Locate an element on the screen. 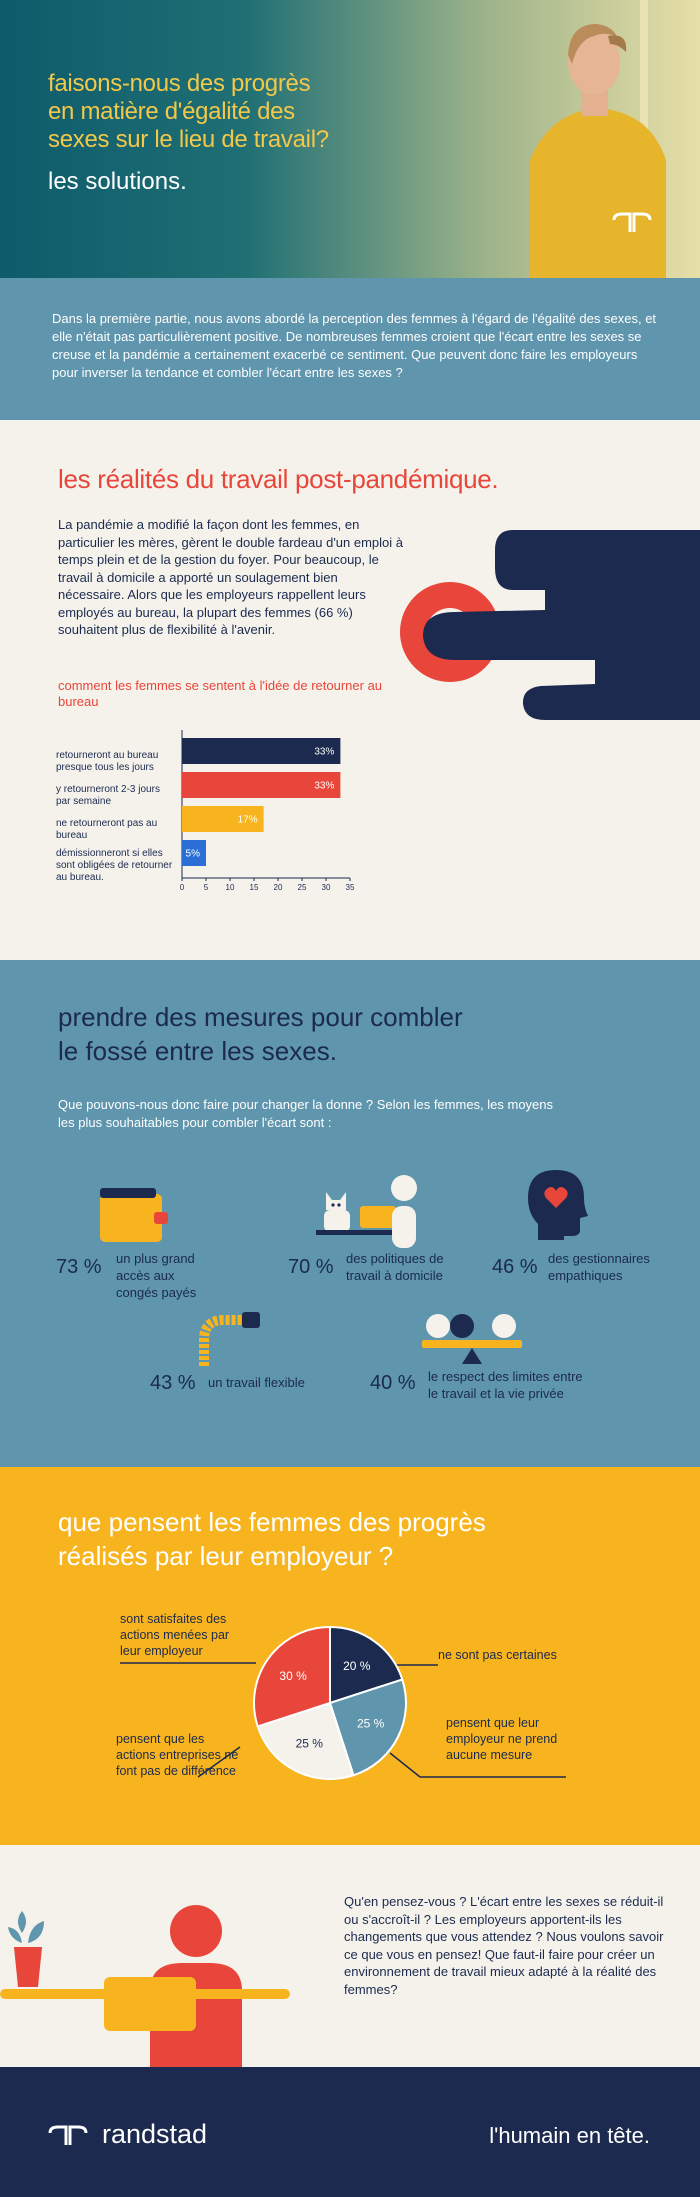  hand-key-illustration is located at coordinates (550, 625).